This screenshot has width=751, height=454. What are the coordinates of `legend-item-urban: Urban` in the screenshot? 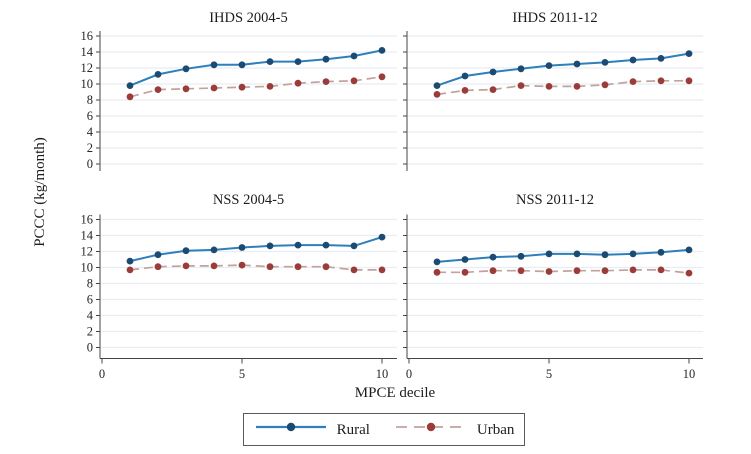 It's located at (454, 429).